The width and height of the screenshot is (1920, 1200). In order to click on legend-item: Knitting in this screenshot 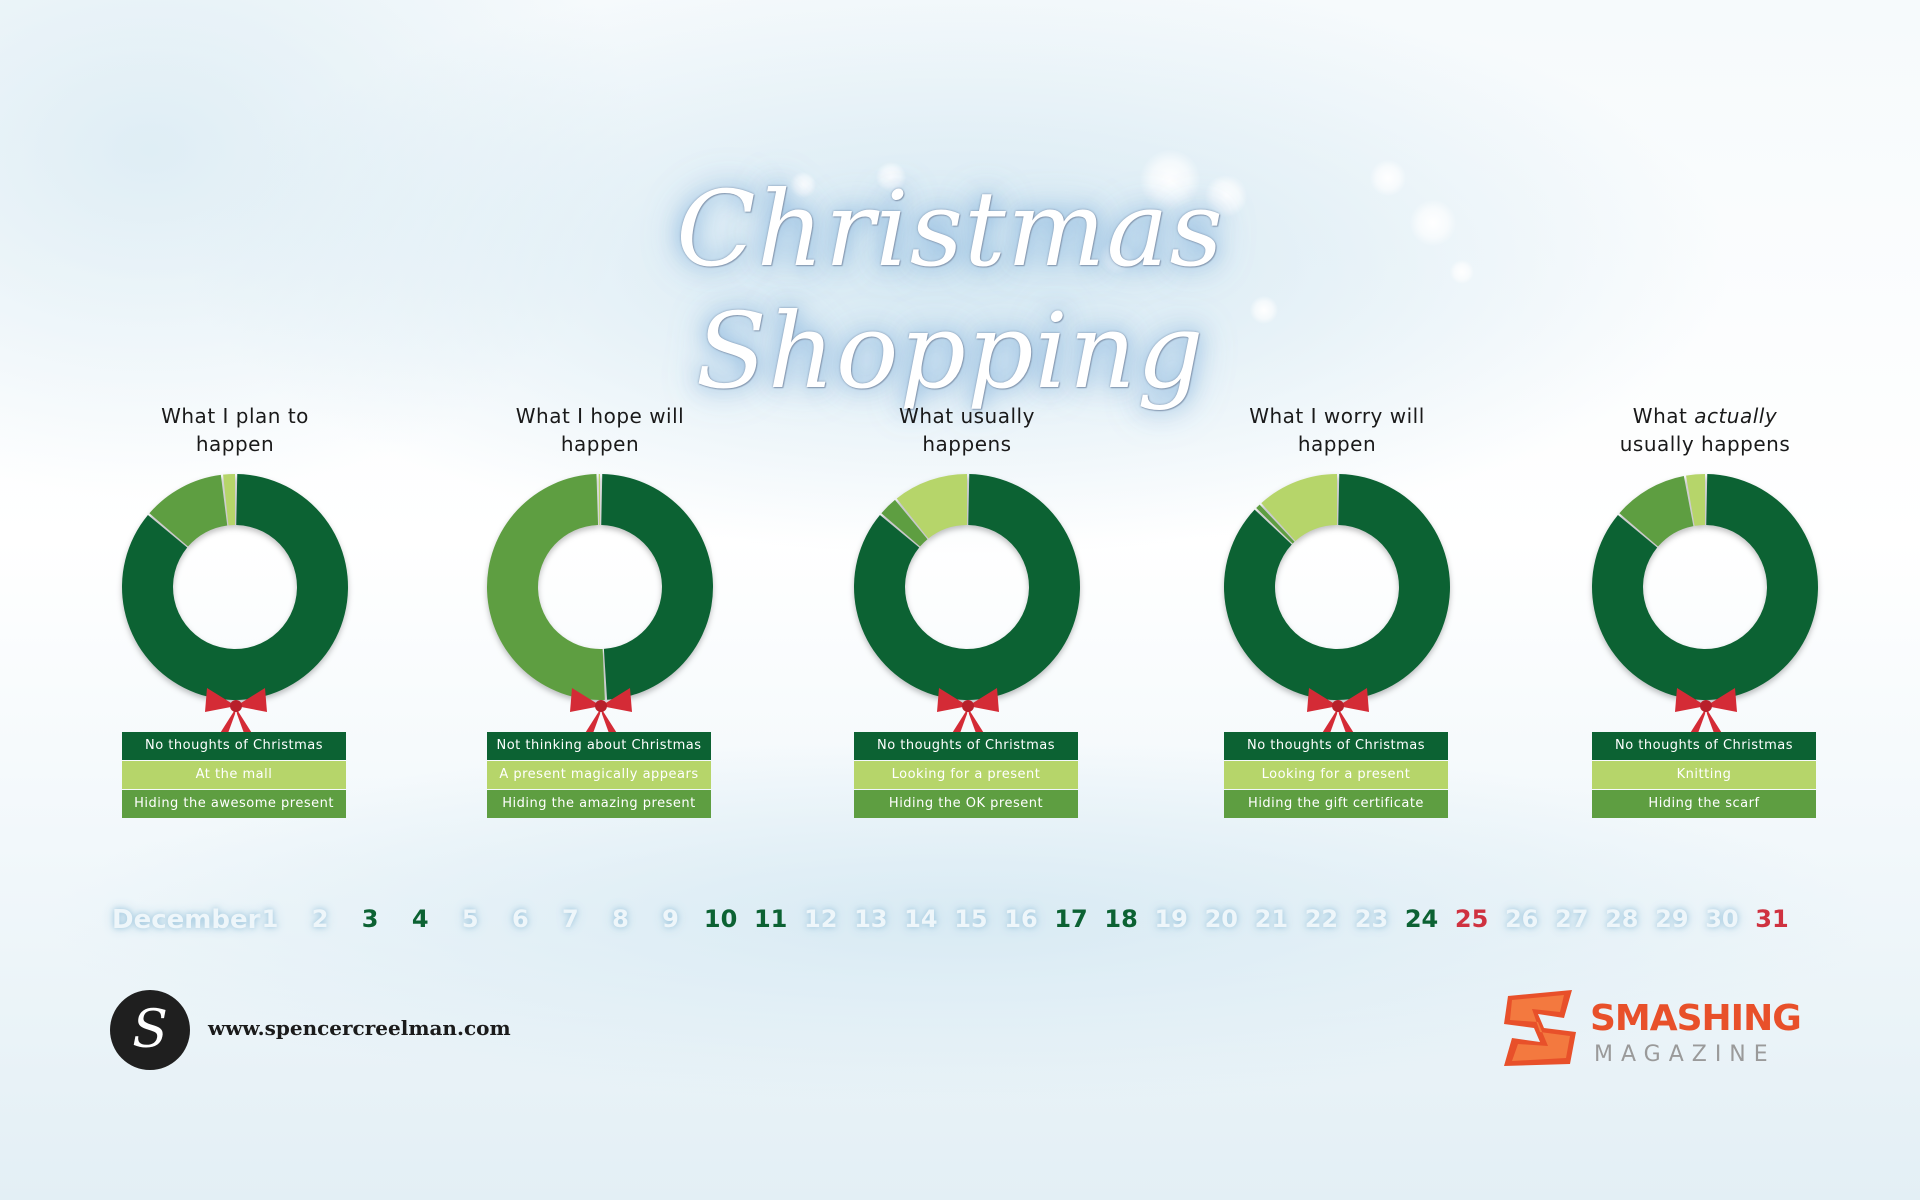, I will do `click(1704, 775)`.